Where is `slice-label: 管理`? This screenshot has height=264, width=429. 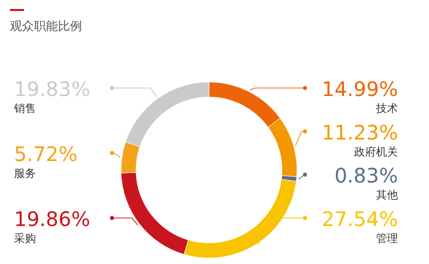 slice-label: 管理 is located at coordinates (387, 238).